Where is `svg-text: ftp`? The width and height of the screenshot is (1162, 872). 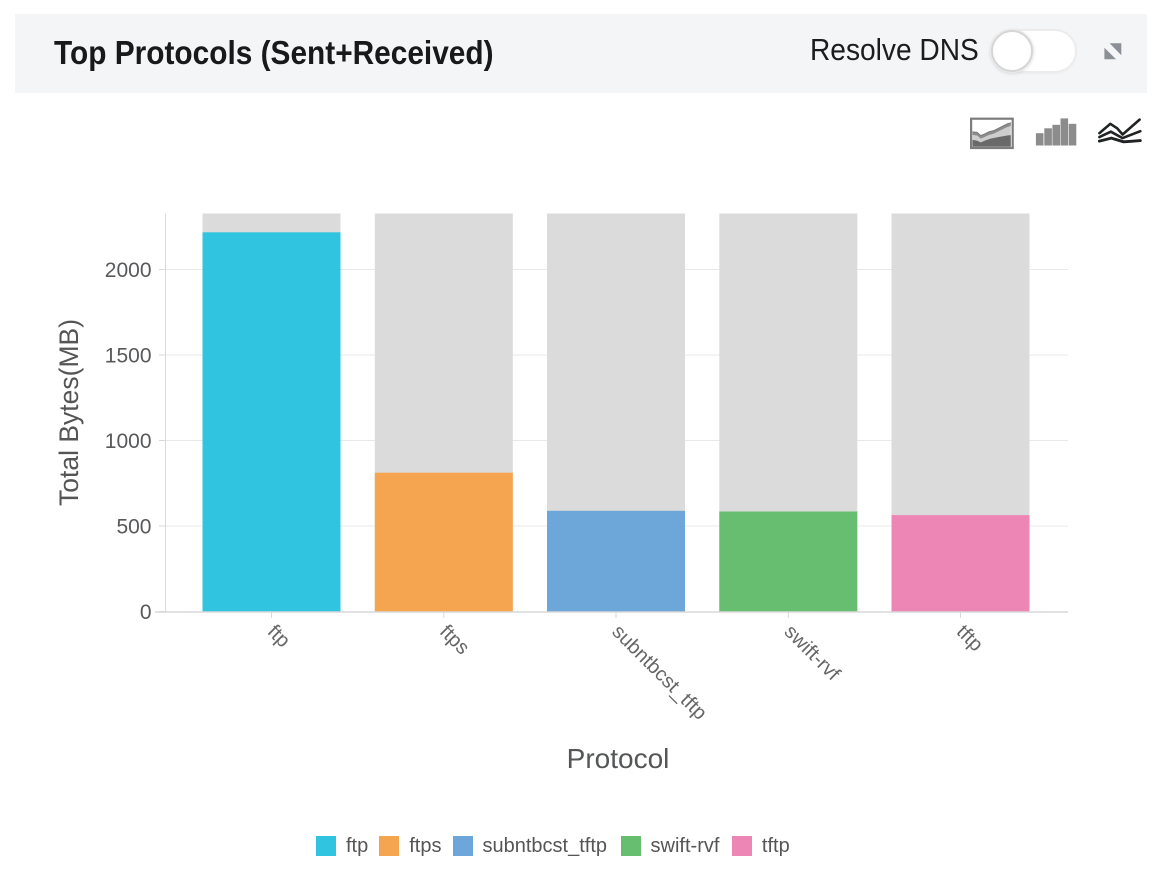 svg-text: ftp is located at coordinates (278, 636).